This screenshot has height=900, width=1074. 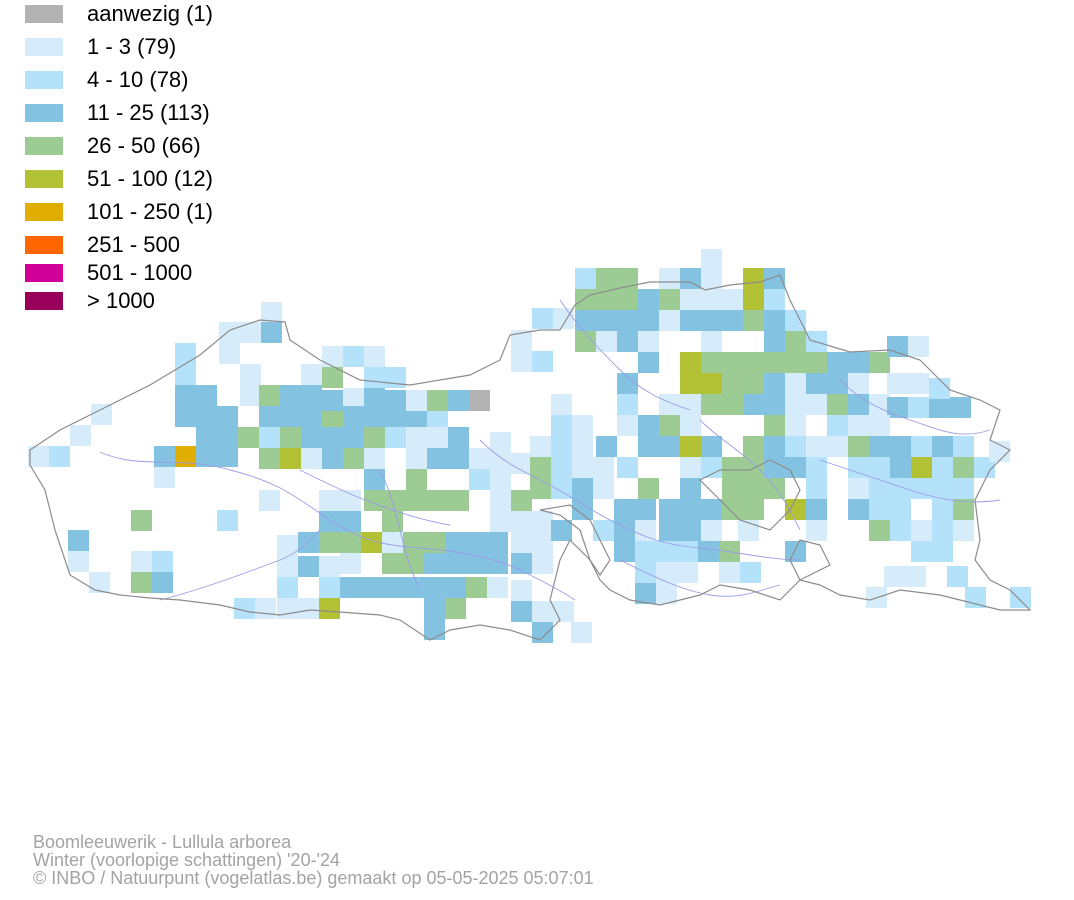 I want to click on species-title: Boomleeuwerik - Lullula arborea, so click(x=162, y=842).